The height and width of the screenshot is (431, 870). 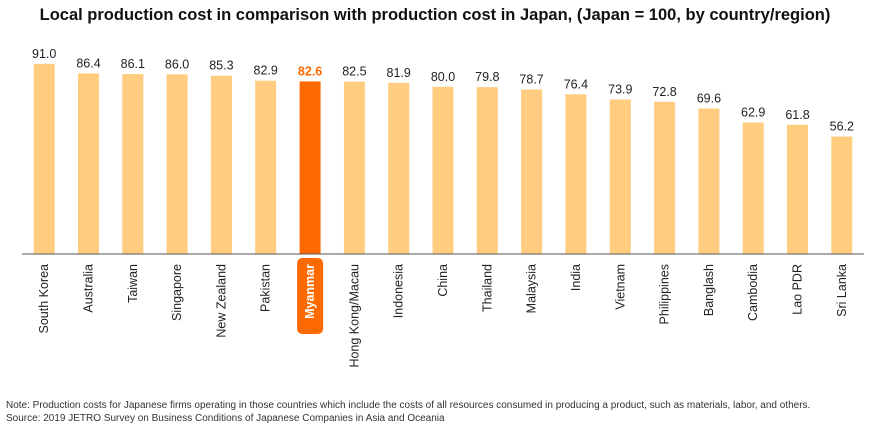 What do you see at coordinates (531, 80) in the screenshot?
I see `value-label: 78.7` at bounding box center [531, 80].